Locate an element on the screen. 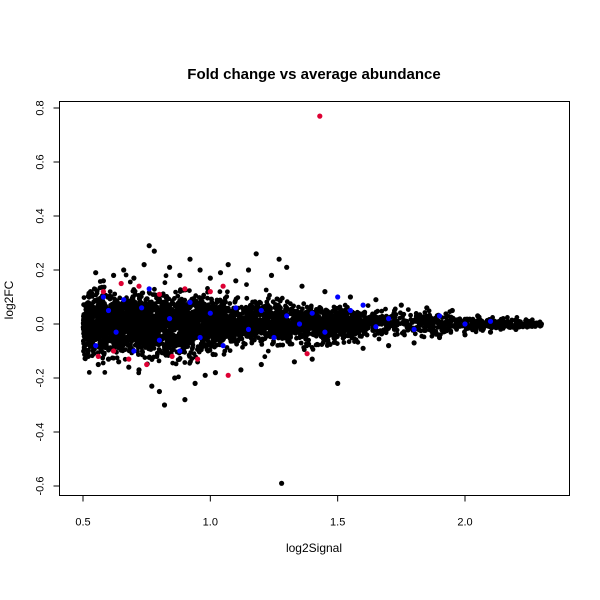 The height and width of the screenshot is (600, 600). y-tick-label: 0.8 is located at coordinates (41, 107).